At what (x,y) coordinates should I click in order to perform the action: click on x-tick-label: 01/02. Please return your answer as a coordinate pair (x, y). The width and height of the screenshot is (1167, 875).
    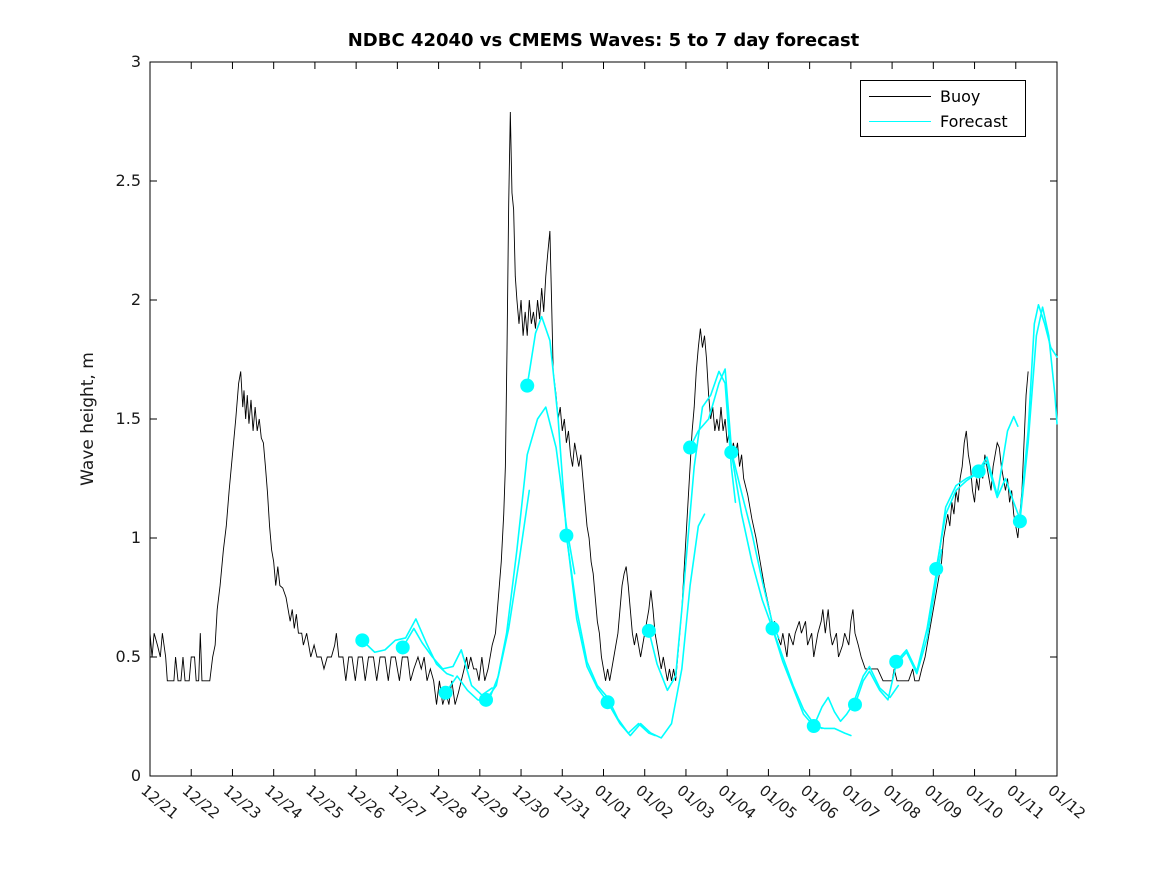
    Looking at the image, I should click on (654, 802).